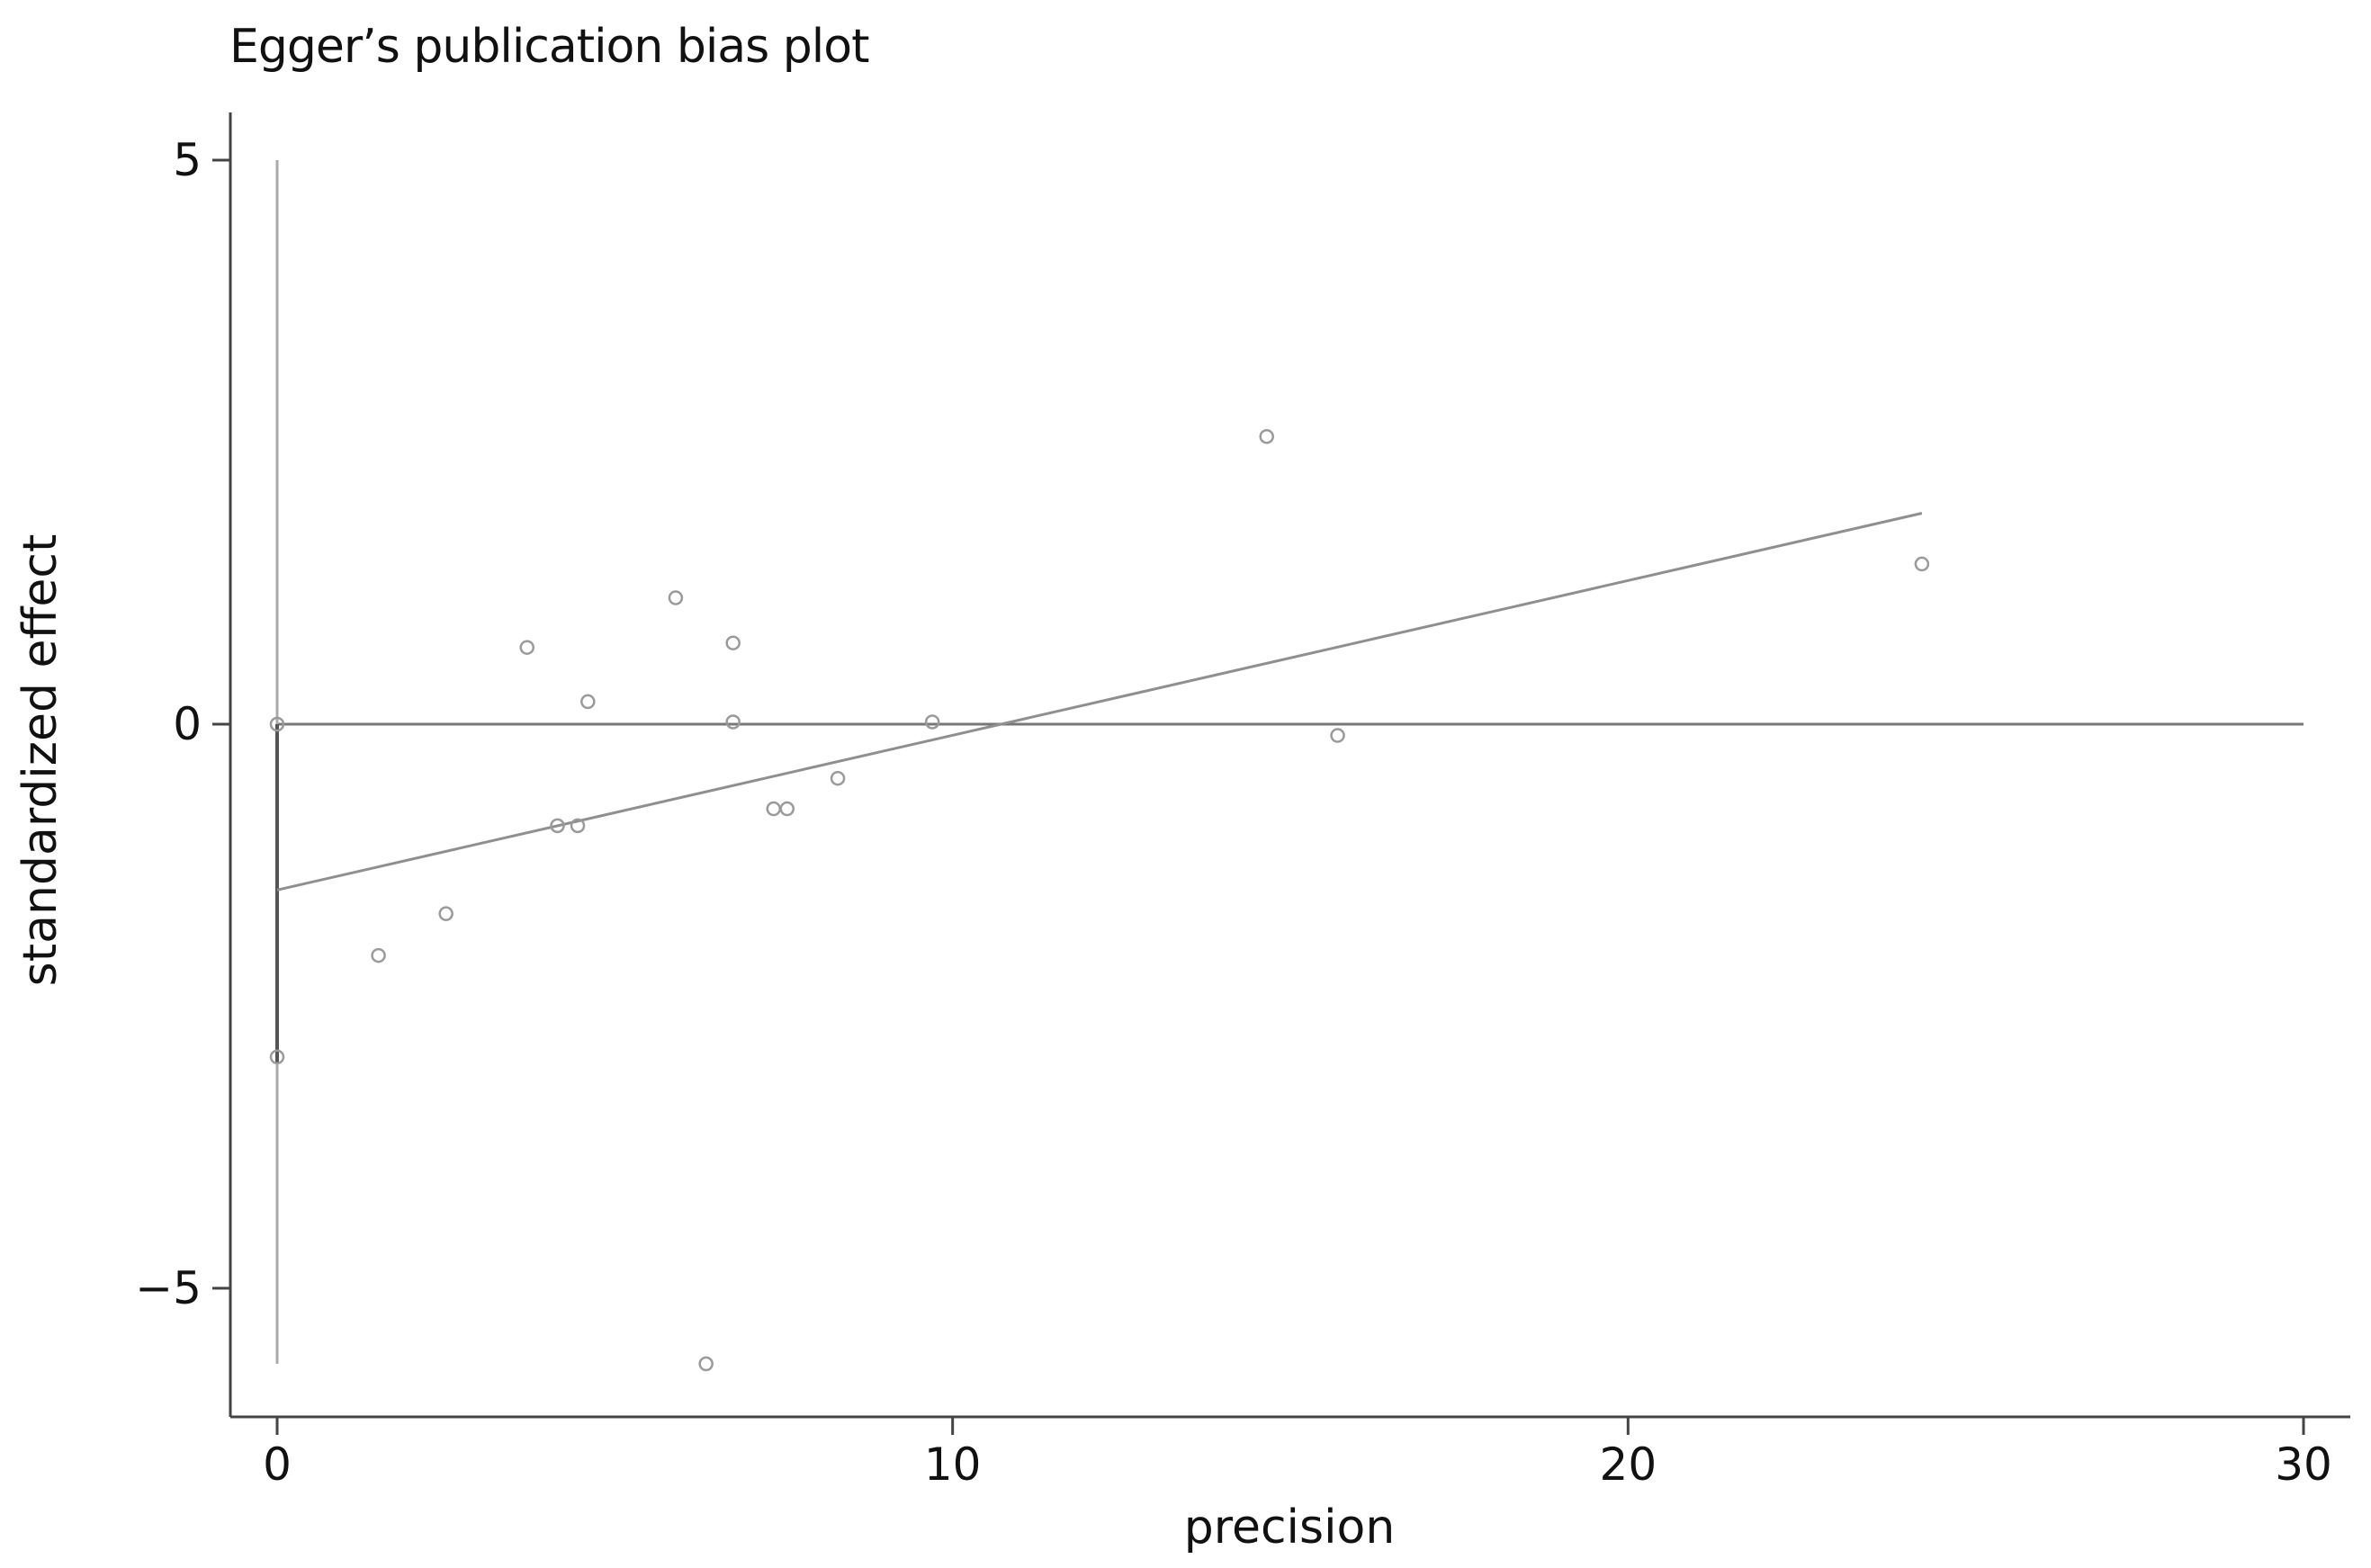 Image resolution: width=2371 pixels, height=1568 pixels. Describe the element at coordinates (1628, 1464) in the screenshot. I see `x-tick-label: 20` at that location.